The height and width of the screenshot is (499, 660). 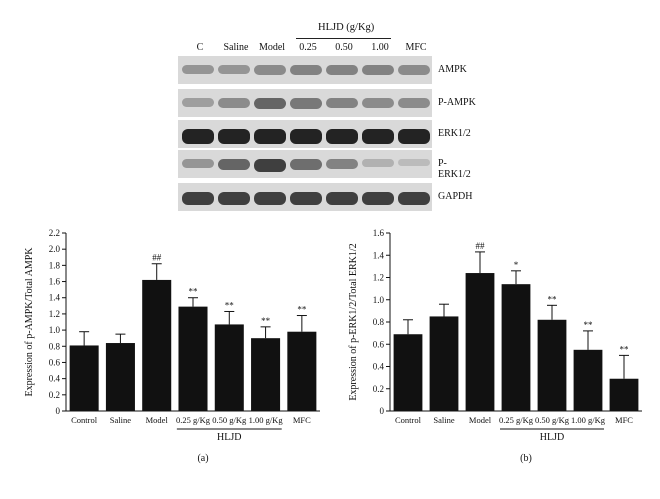 I want to click on blot-row-name: AMPK, so click(x=452, y=69).